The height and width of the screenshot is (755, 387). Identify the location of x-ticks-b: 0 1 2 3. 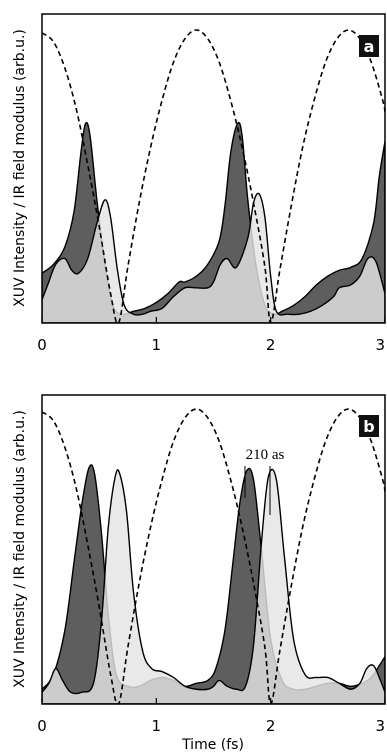
(211, 716).